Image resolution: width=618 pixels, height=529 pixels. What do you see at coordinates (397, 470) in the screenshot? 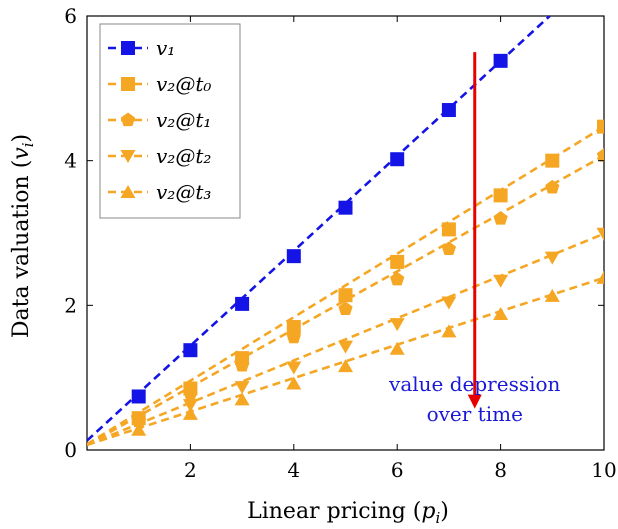
I see `x-tick-label: 6` at bounding box center [397, 470].